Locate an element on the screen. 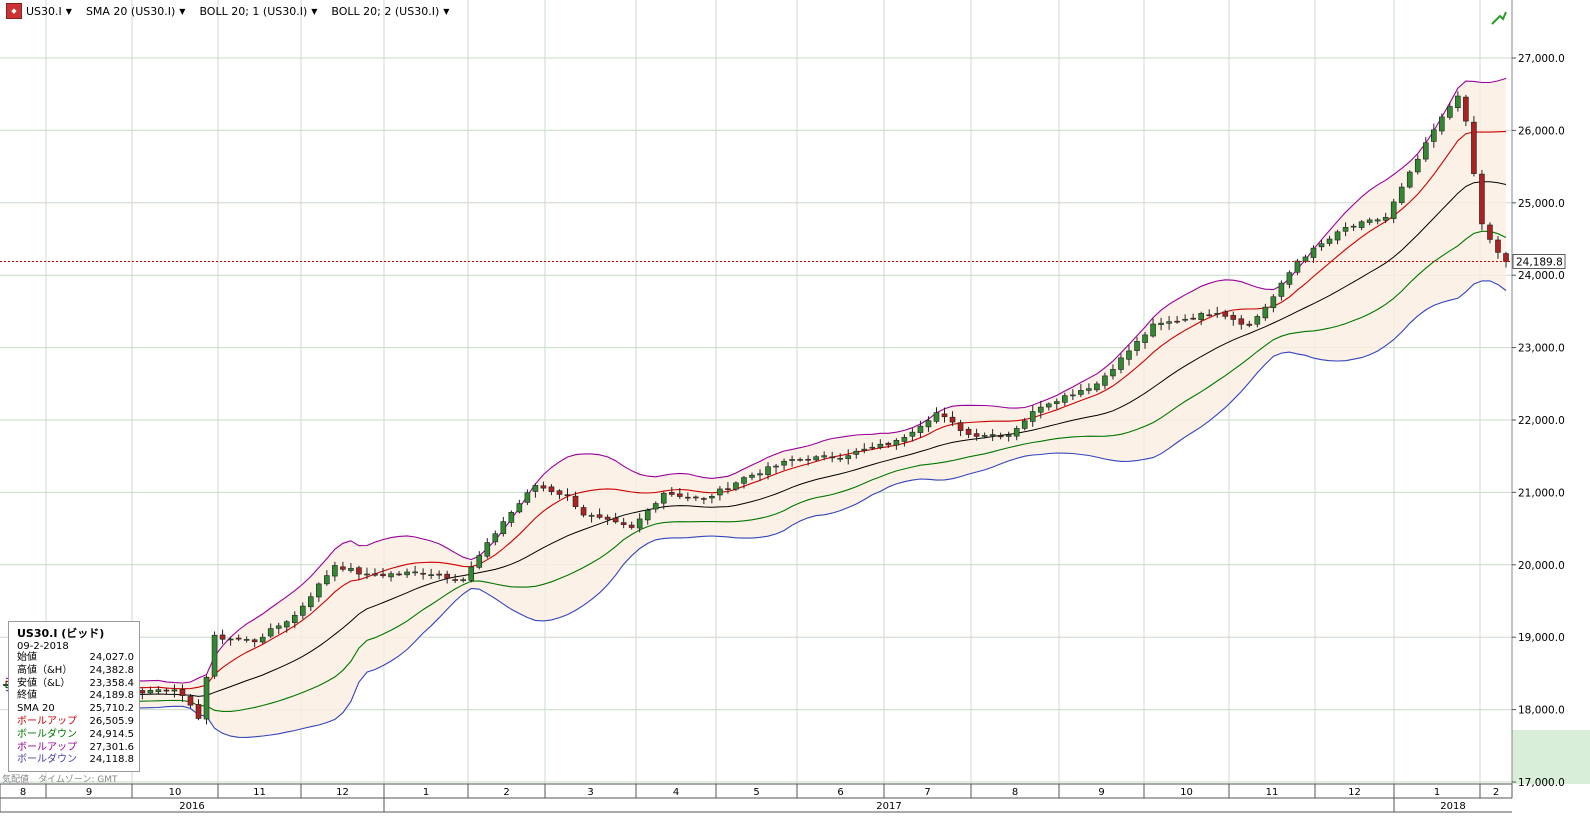 Image resolution: width=1590 pixels, height=824 pixels. trend-up-icon is located at coordinates (1499, 18).